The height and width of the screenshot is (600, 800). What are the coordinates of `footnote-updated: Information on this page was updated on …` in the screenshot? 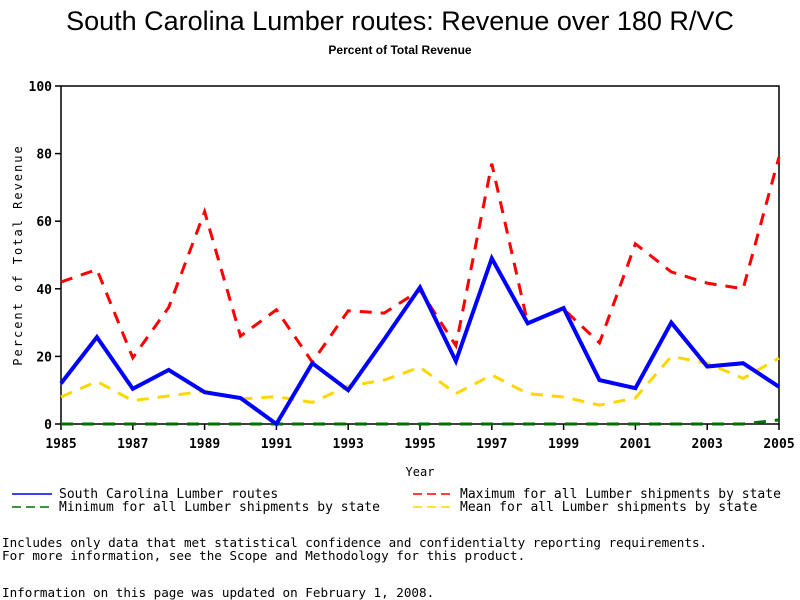 It's located at (218, 592).